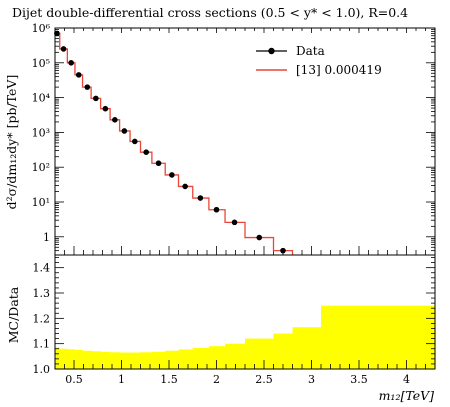 Image resolution: width=450 pixels, height=407 pixels. I want to click on x-tick-label: 3, so click(311, 379).